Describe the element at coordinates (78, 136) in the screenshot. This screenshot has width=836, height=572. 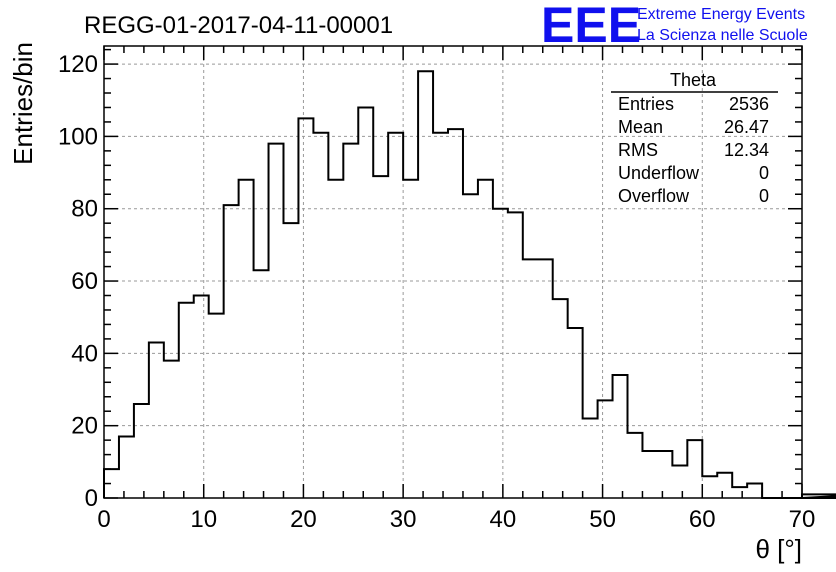
I see `y-tick-label: 100` at that location.